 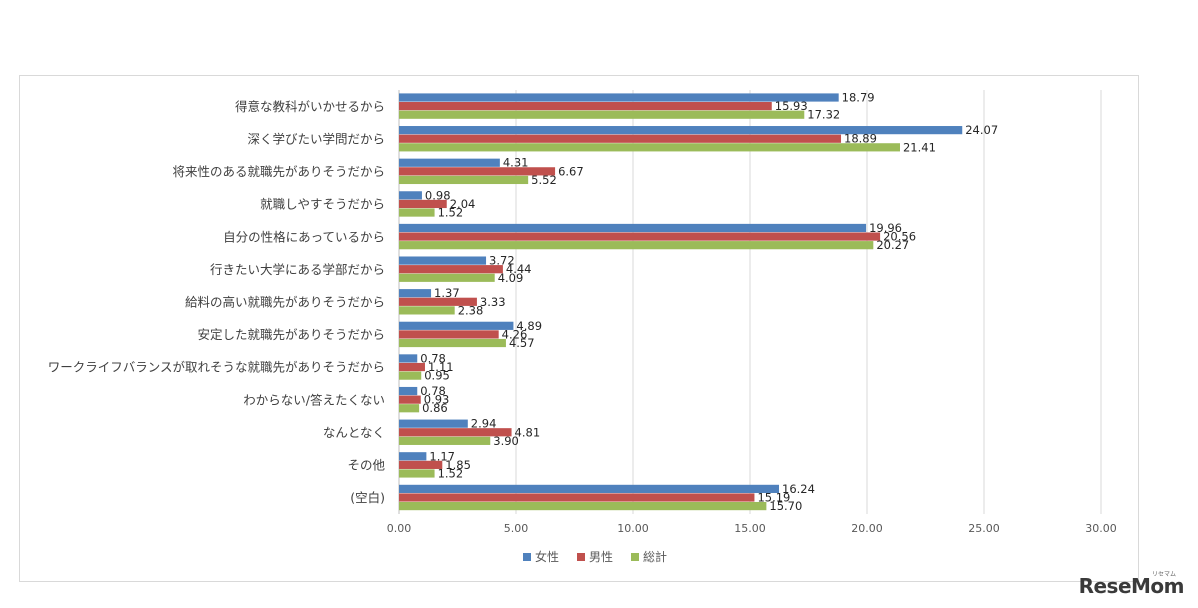 What do you see at coordinates (278, 171) in the screenshot?
I see `category-label: 将来性のある就職先がありそうだから` at bounding box center [278, 171].